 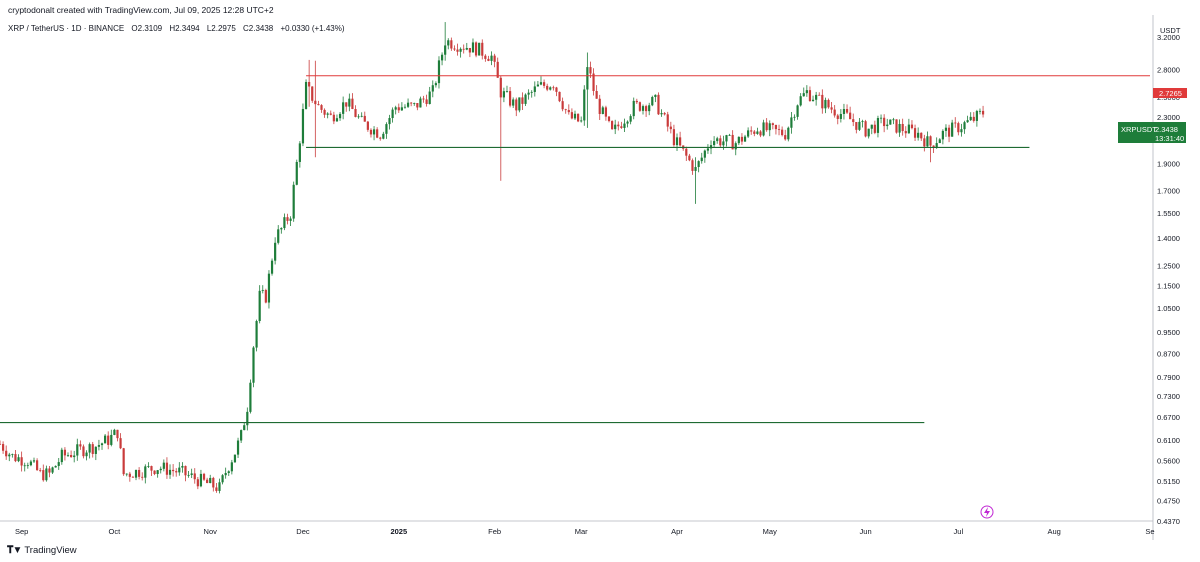 I want to click on lightning-icon, so click(x=987, y=512).